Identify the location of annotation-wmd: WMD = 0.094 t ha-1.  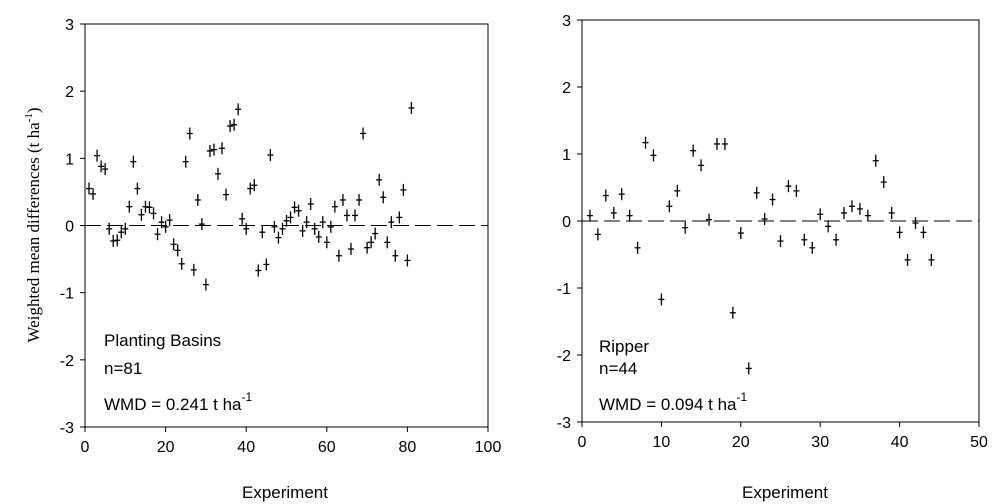
(673, 402).